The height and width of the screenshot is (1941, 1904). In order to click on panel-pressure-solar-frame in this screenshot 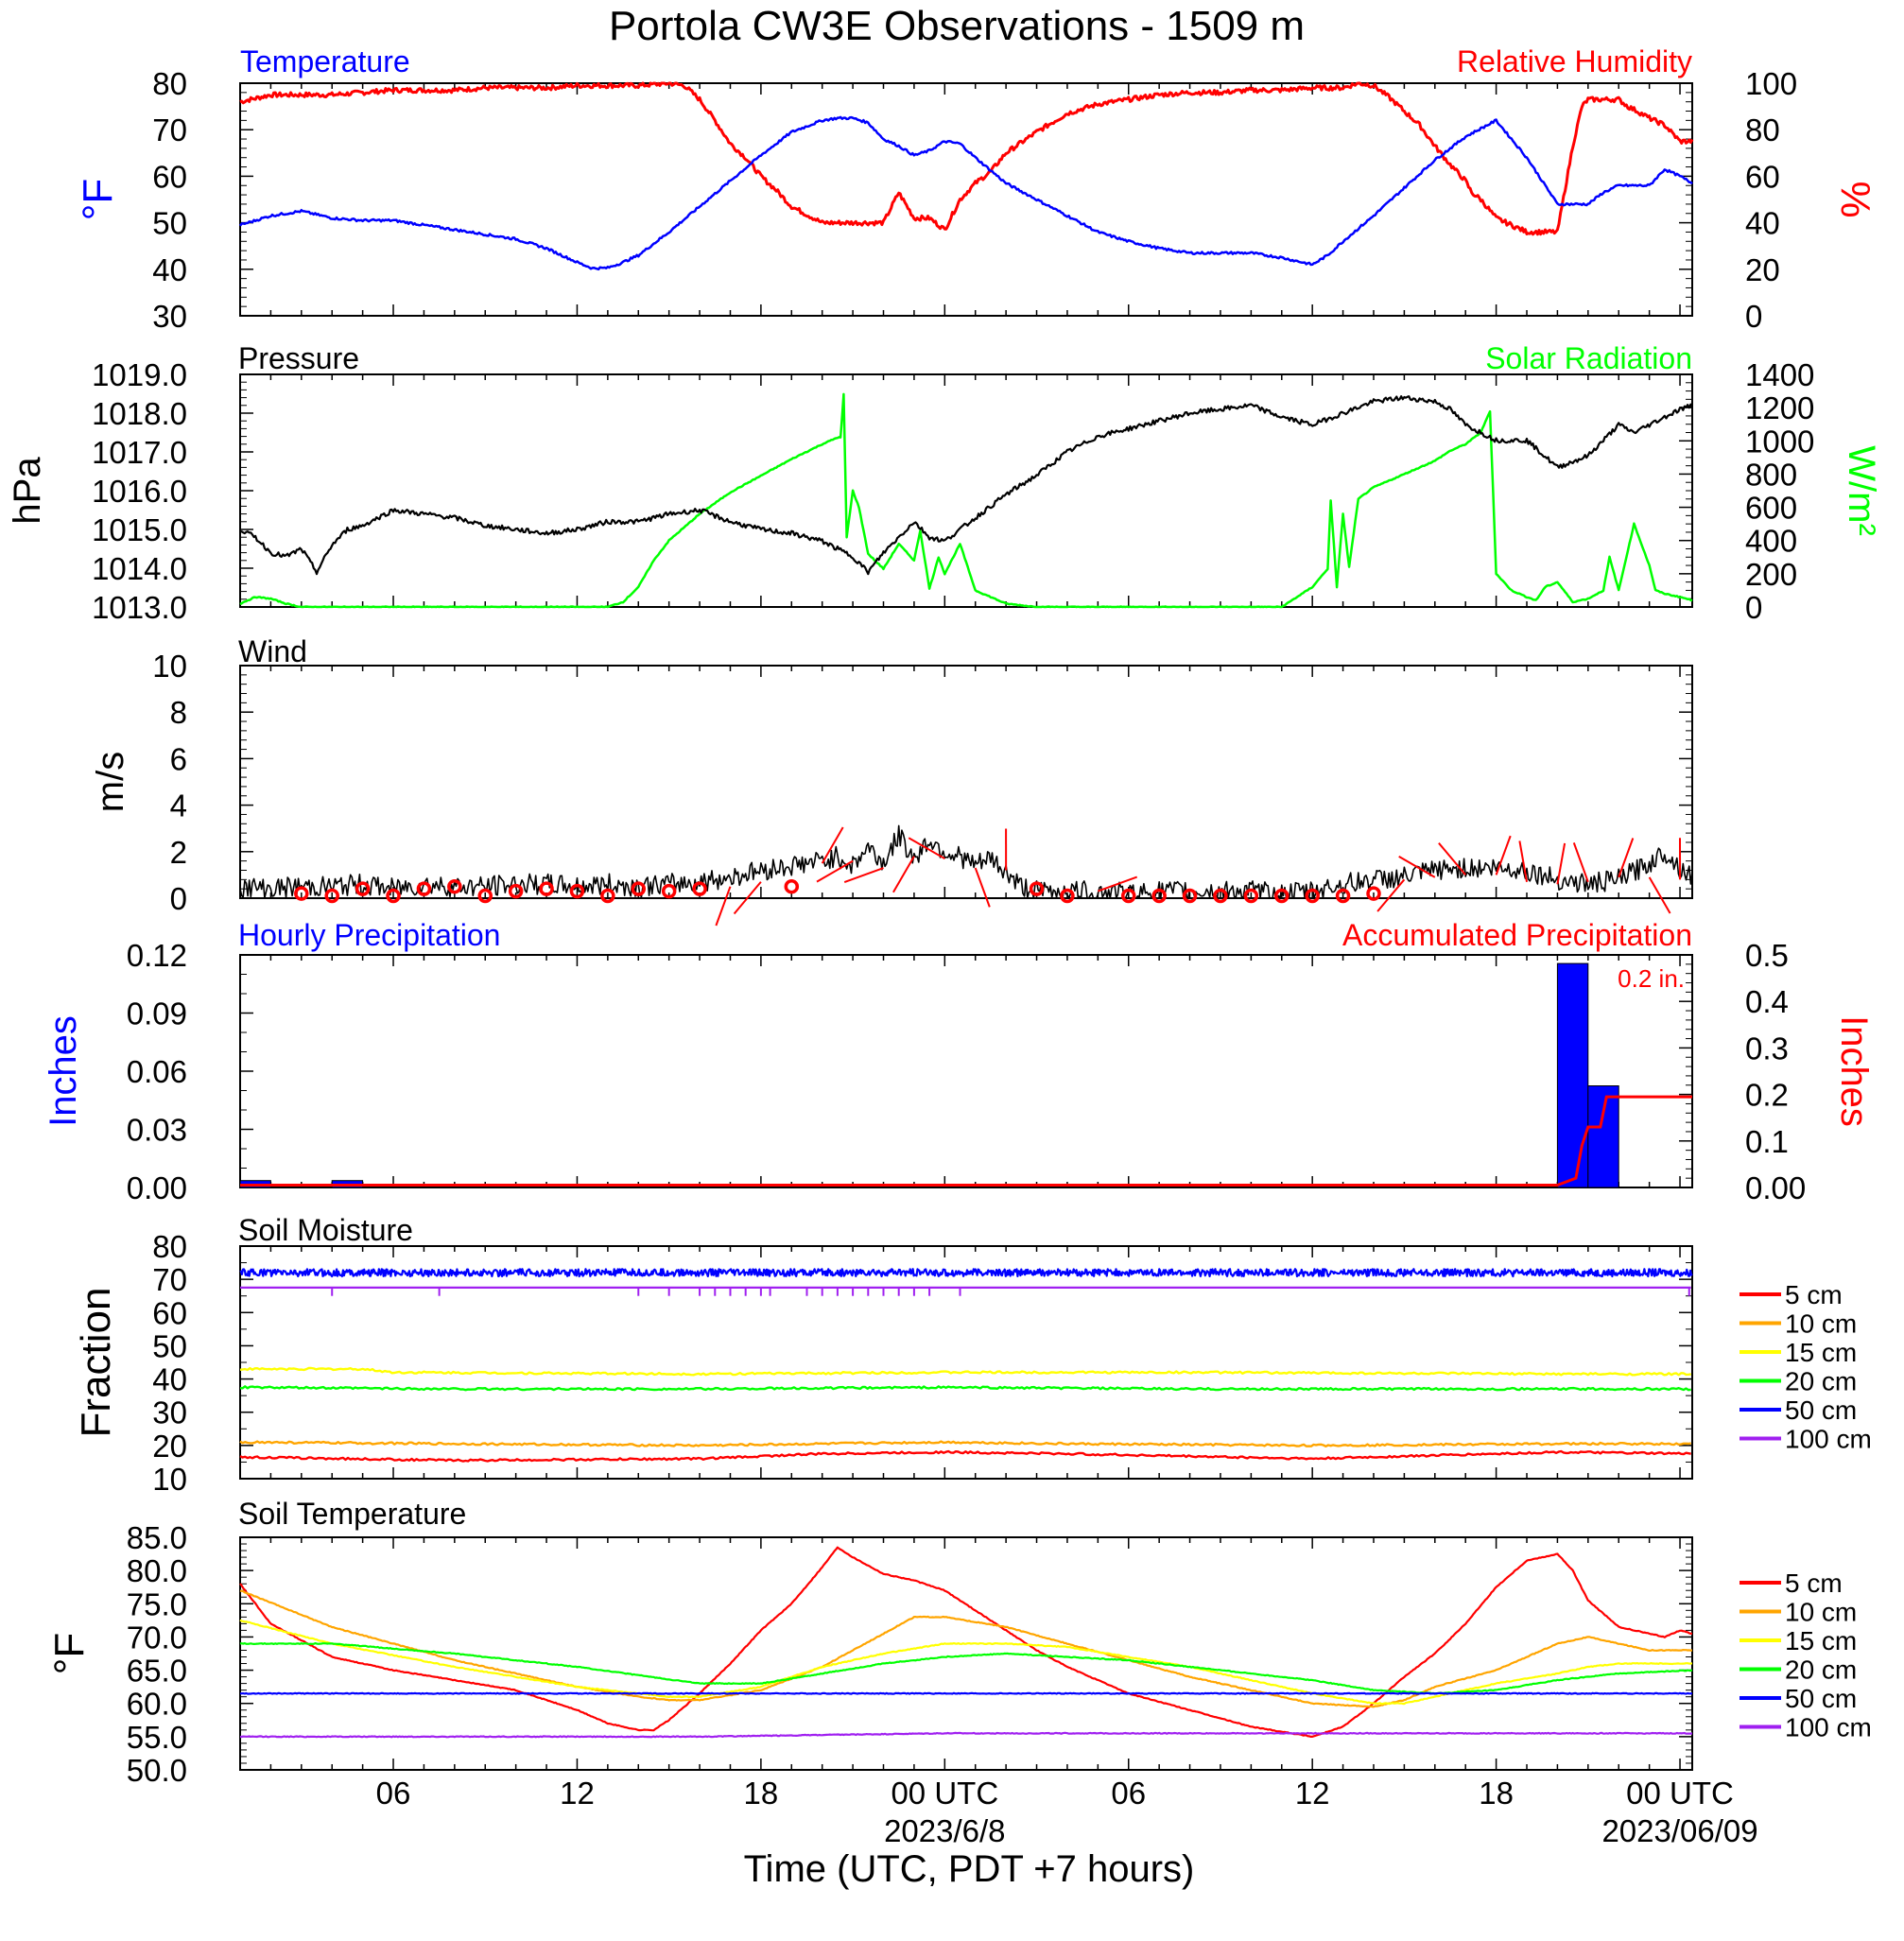, I will do `click(966, 491)`.